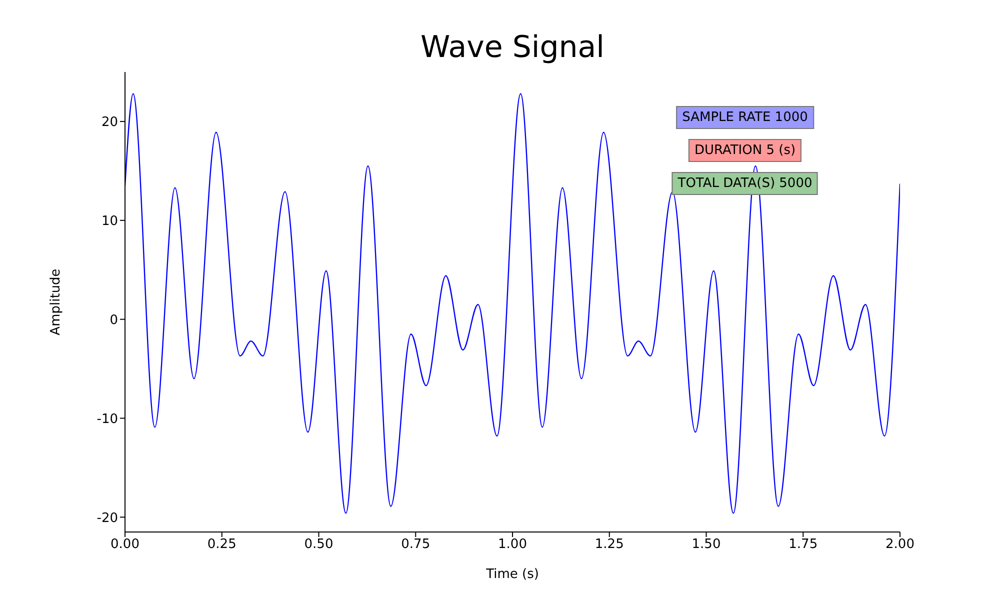  I want to click on y-axis-title: Amplitude, so click(56, 302).